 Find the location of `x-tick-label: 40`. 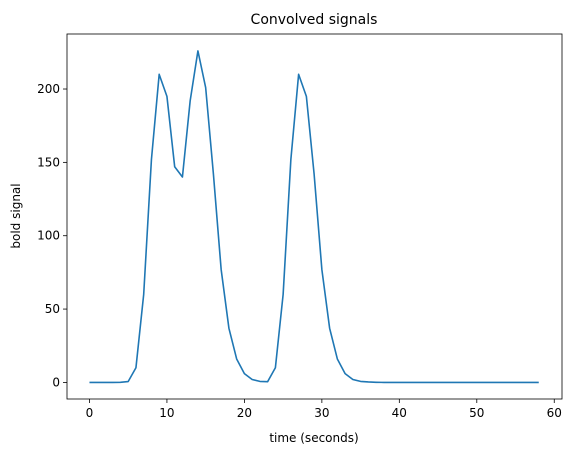

x-tick-label: 40 is located at coordinates (399, 413).